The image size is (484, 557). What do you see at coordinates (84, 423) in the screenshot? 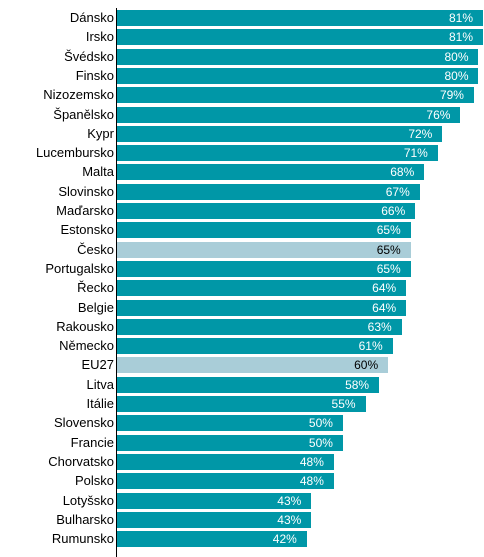
I see `category-label: Slovensko` at bounding box center [84, 423].